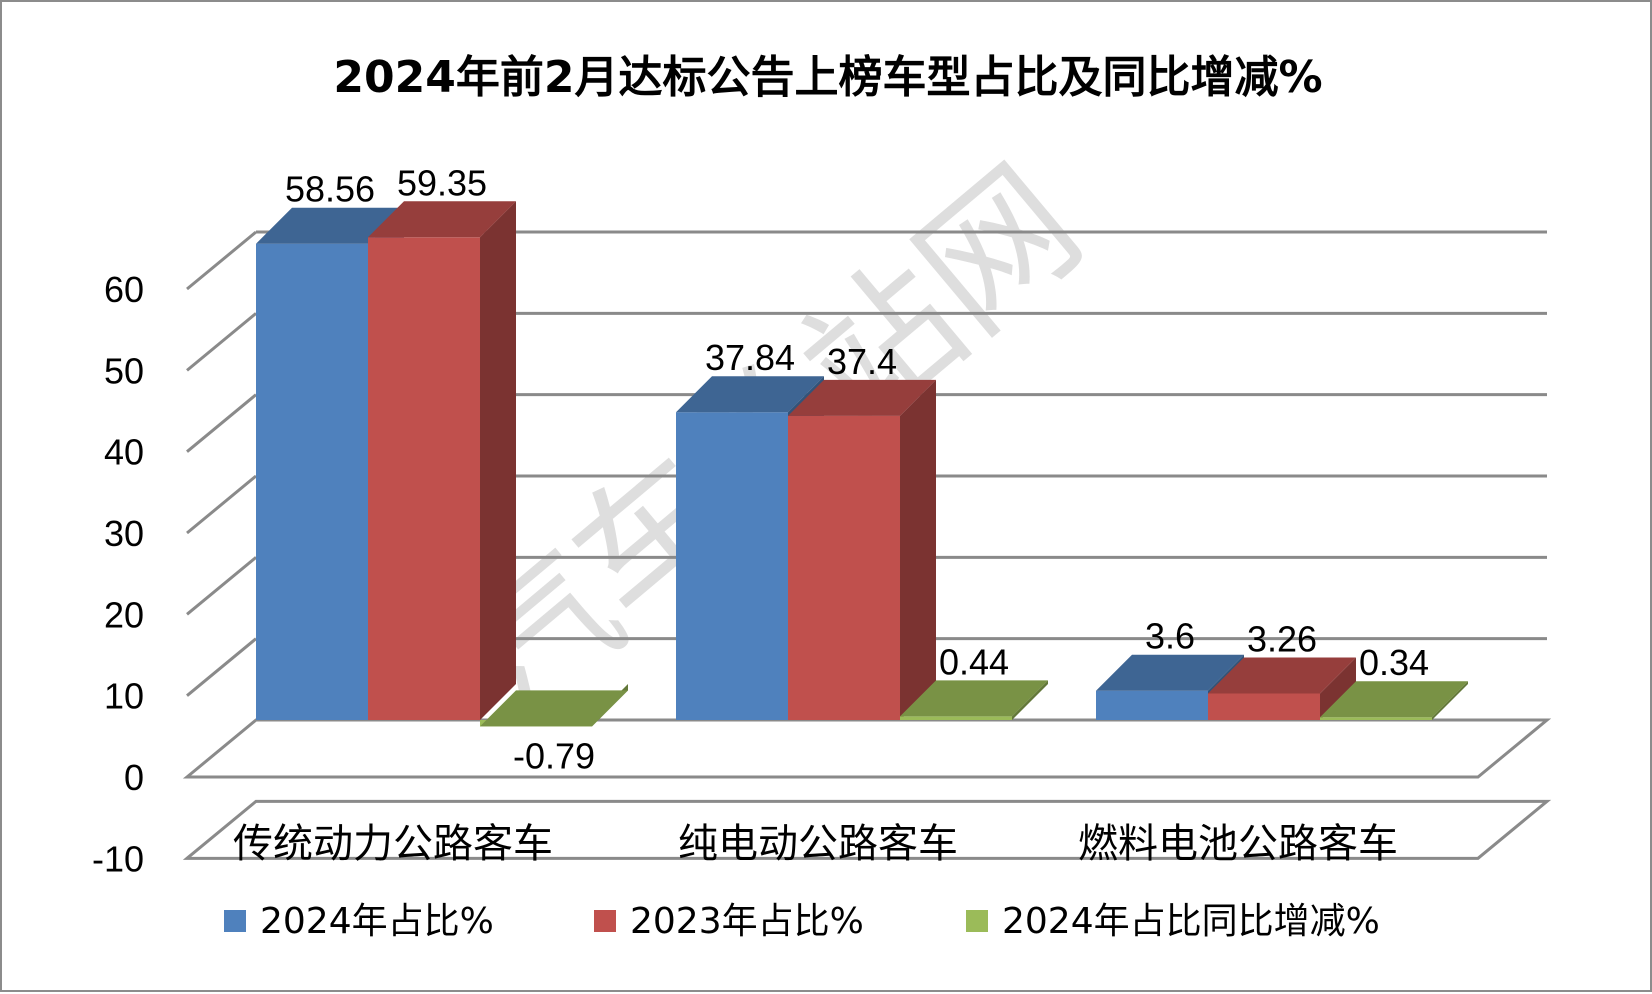 The image size is (1652, 994). Describe the element at coordinates (134, 777) in the screenshot. I see `y-tick-label: 0` at that location.